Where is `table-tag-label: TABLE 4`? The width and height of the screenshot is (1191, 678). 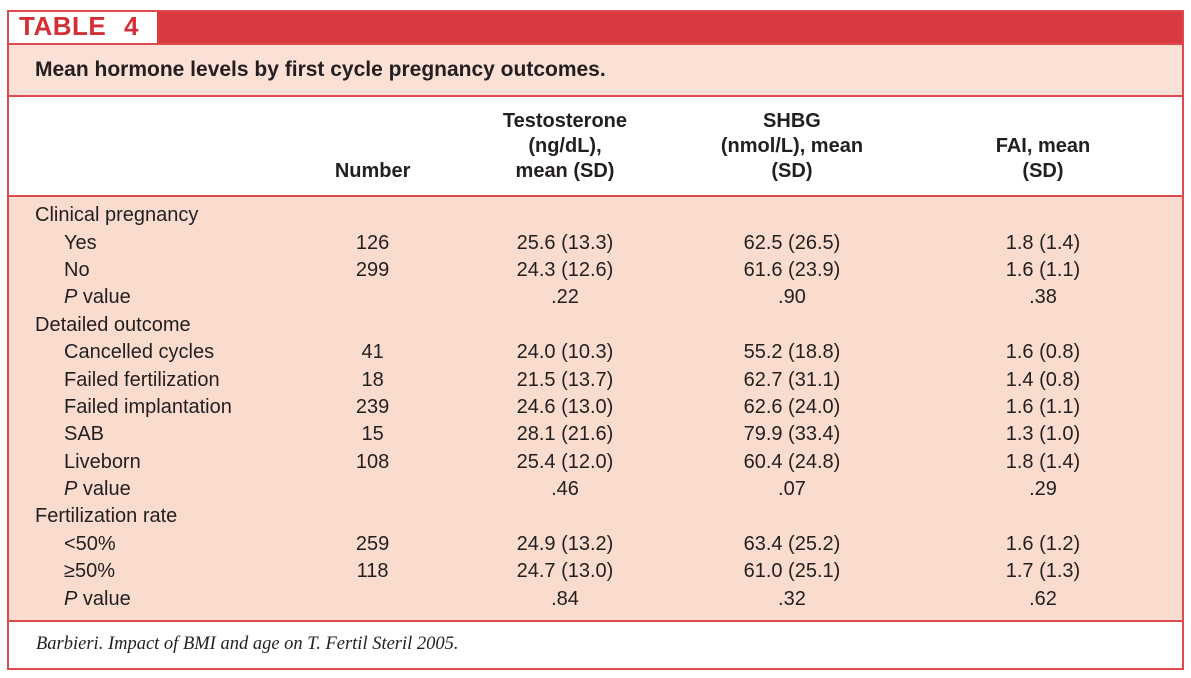
table-tag-label: TABLE 4 is located at coordinates (79, 26).